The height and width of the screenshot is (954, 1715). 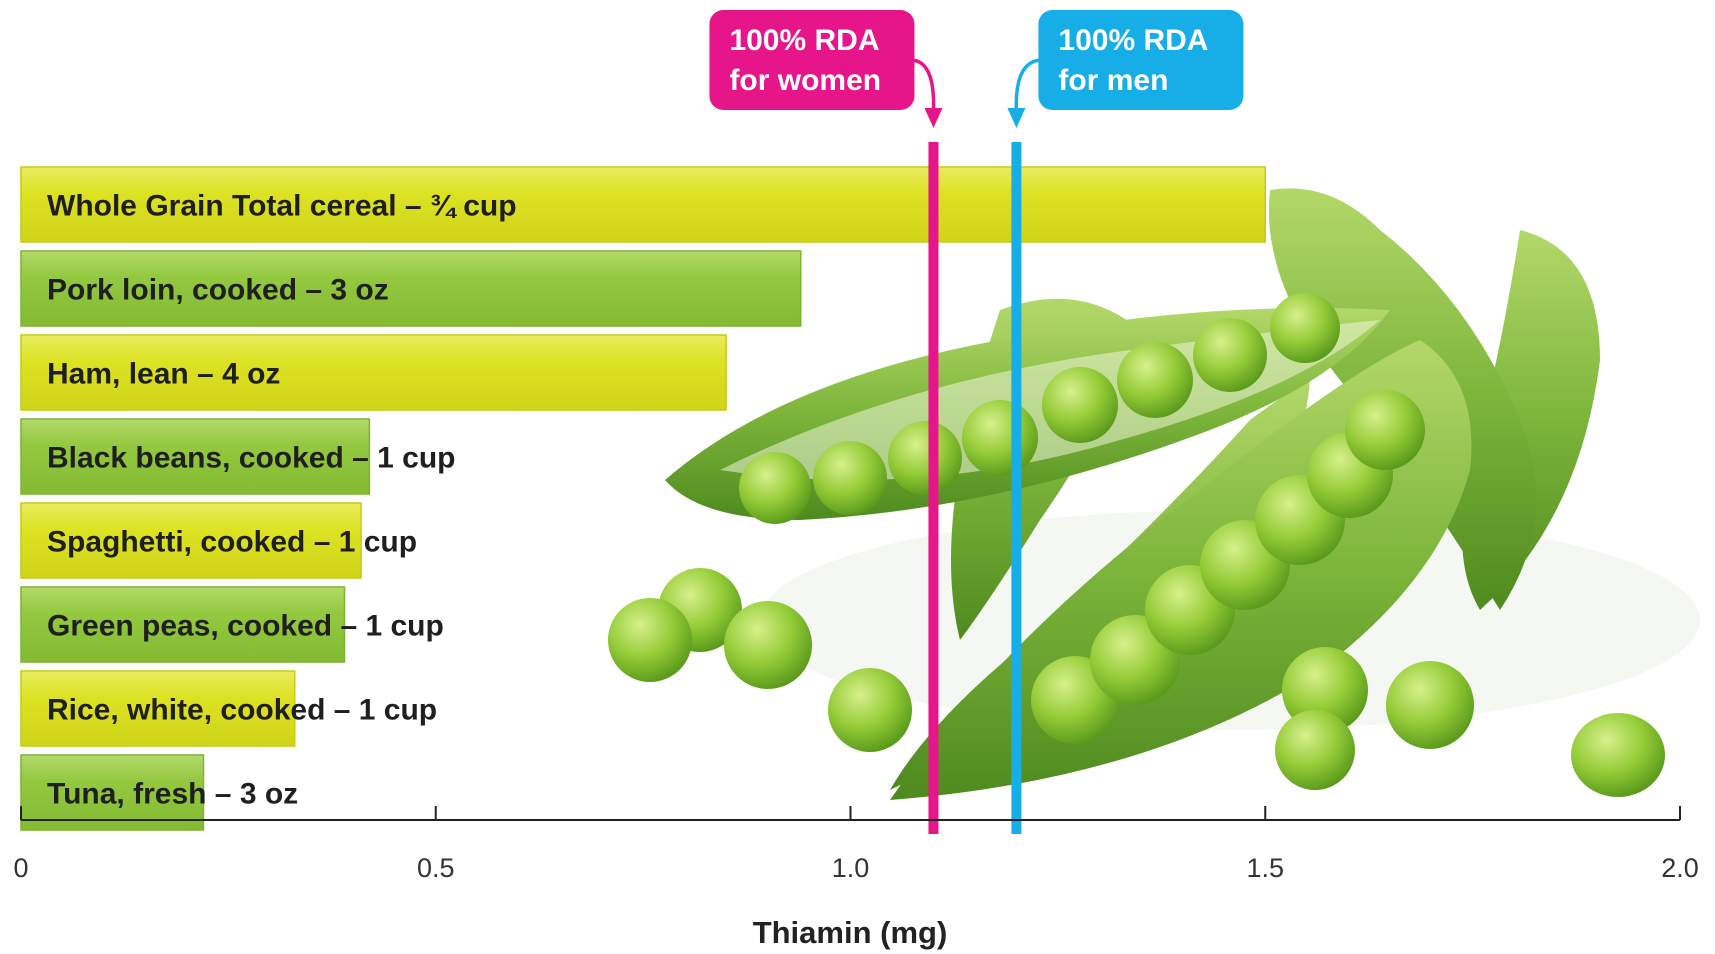 I want to click on bar-label-7: Rice, white, cooked – 1 cup, so click(x=242, y=710).